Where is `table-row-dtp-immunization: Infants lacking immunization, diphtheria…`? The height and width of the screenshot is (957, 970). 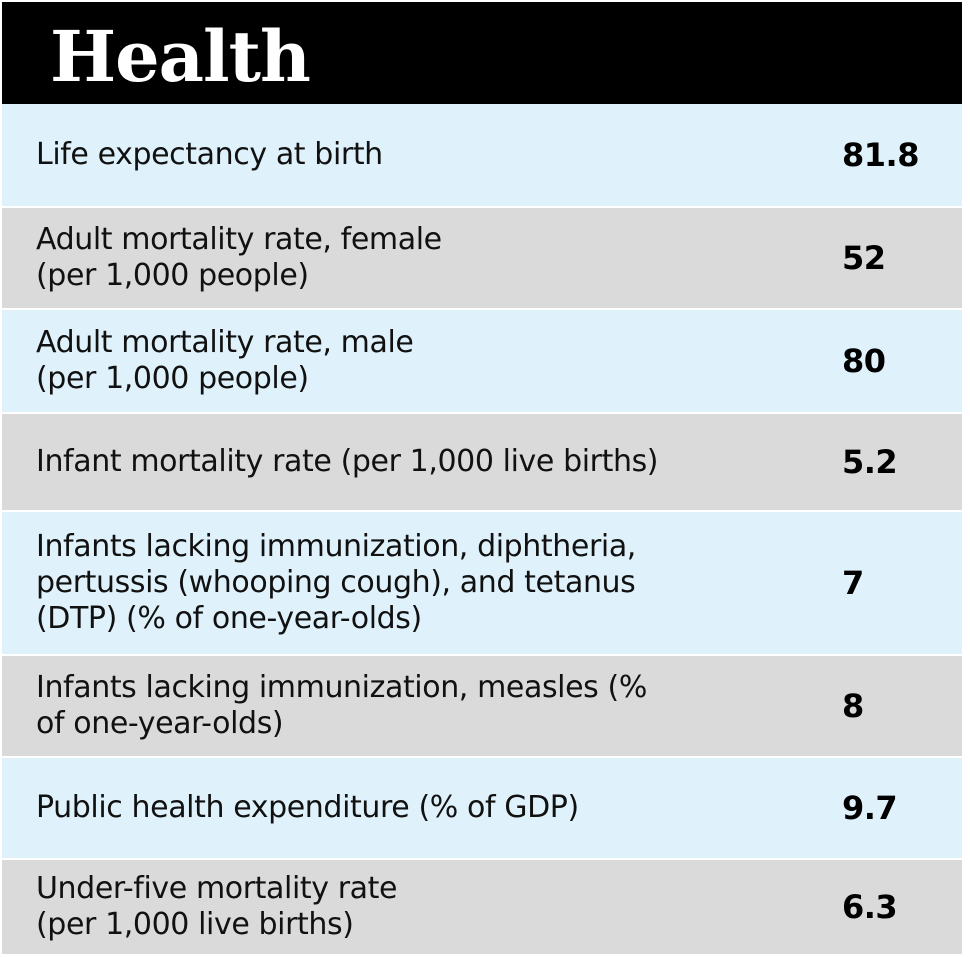
table-row-dtp-immunization: Infants lacking immunization, diphtheria… is located at coordinates (482, 582).